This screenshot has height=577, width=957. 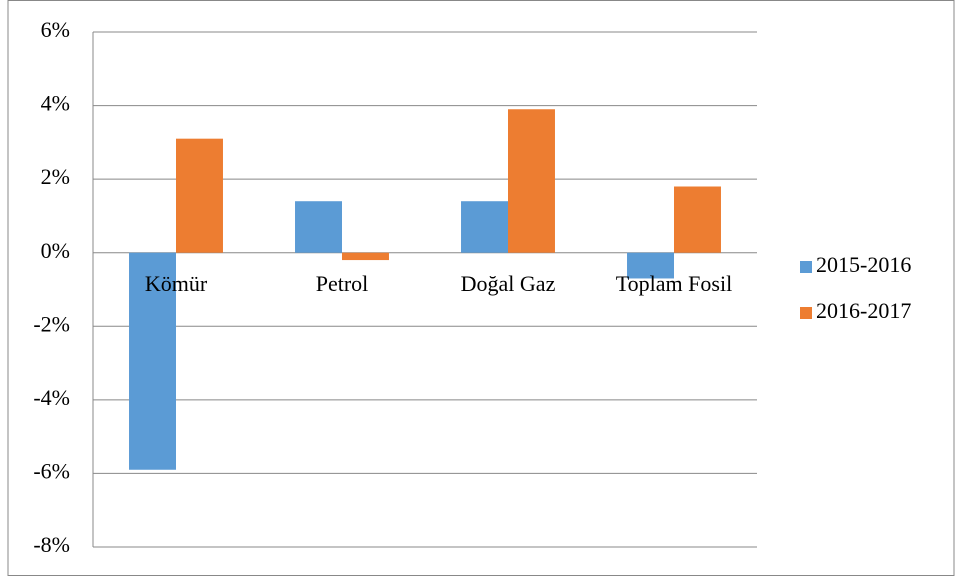 I want to click on x-tick-label: Kömür, so click(x=176, y=283).